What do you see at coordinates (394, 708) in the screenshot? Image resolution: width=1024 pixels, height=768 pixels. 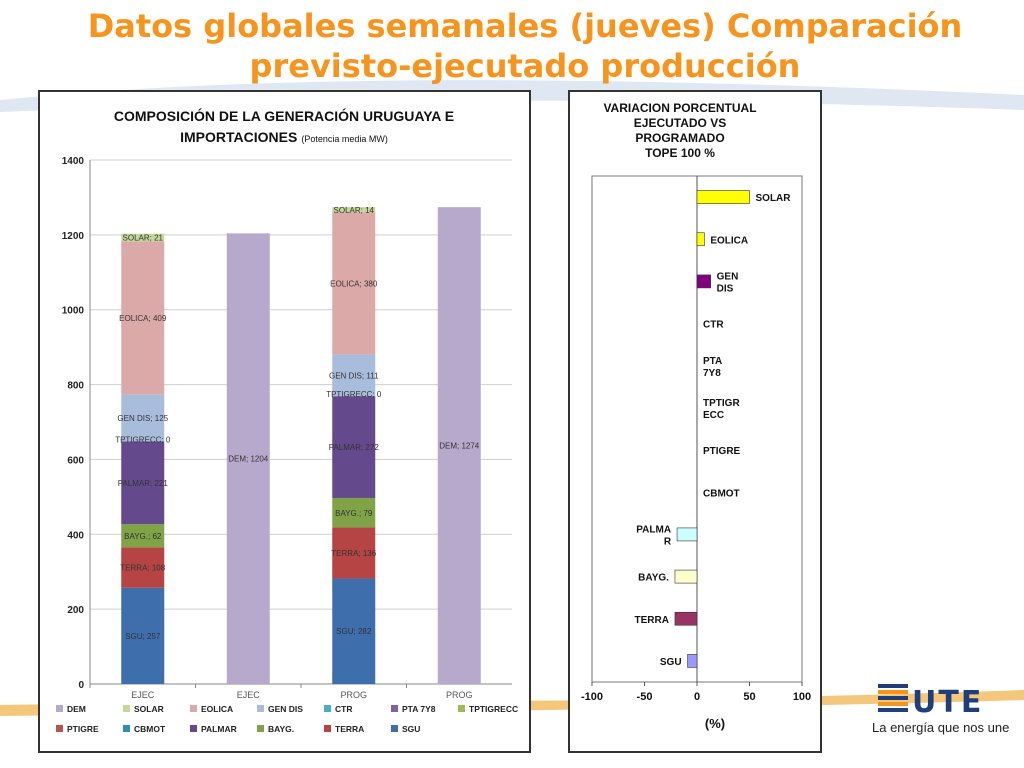 I see `legend-swatch-pta-7y8` at bounding box center [394, 708].